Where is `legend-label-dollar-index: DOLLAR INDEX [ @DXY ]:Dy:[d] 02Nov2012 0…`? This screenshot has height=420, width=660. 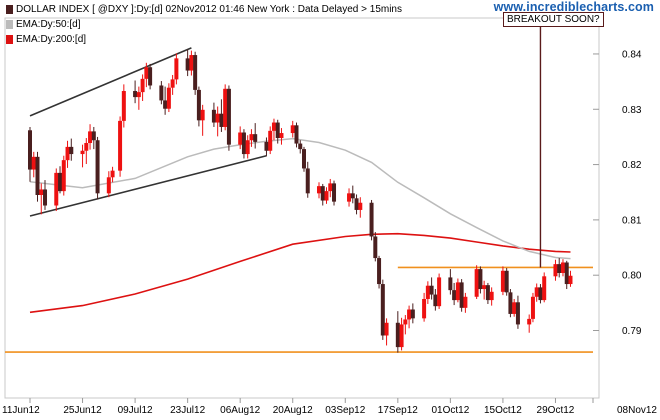 legend-label-dollar-index: DOLLAR INDEX [ @DXY ]:Dy:[d] 02Nov2012 0… is located at coordinates (209, 9).